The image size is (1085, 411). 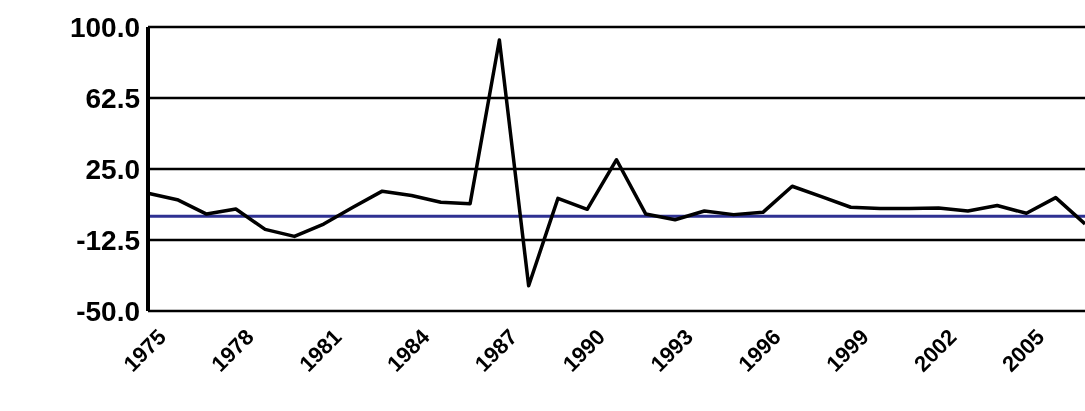 What do you see at coordinates (108, 240) in the screenshot?
I see `y-tick-label: -12.5` at bounding box center [108, 240].